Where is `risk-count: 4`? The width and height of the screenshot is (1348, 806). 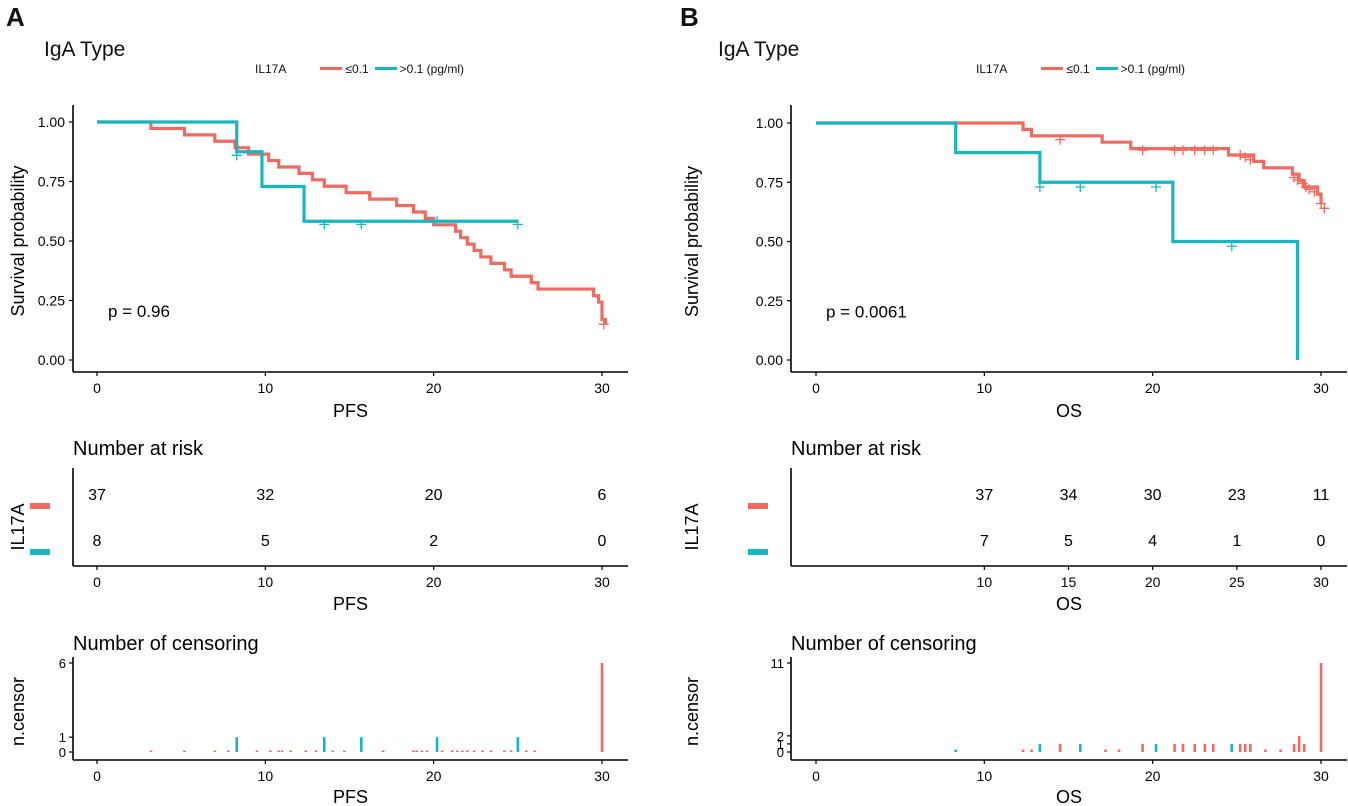 risk-count: 4 is located at coordinates (1152, 541).